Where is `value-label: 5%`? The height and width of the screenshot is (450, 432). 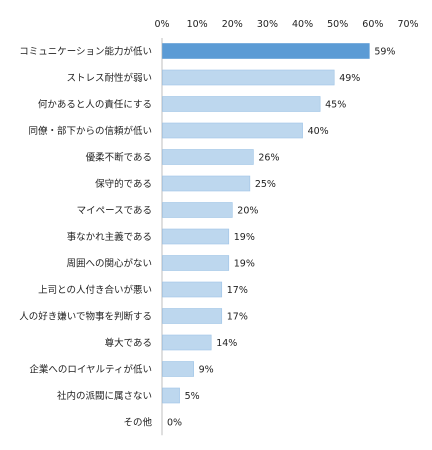 value-label: 5% is located at coordinates (192, 396).